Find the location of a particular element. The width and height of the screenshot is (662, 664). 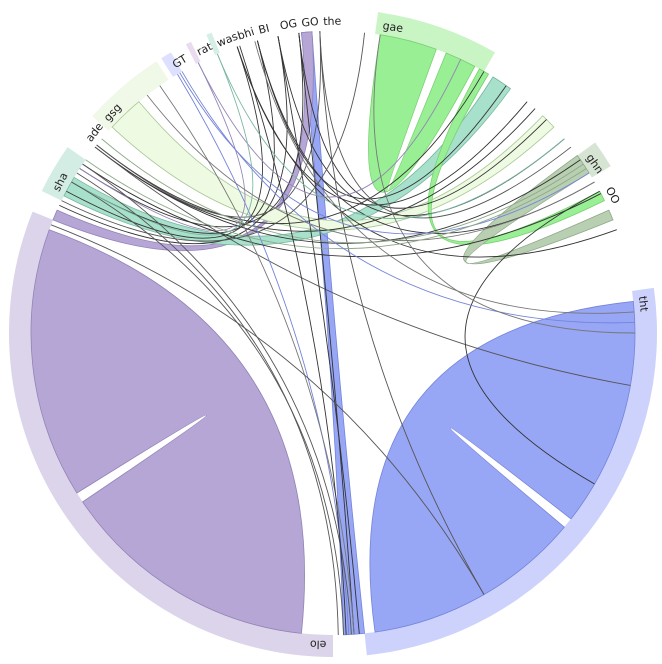

segment-label-OG: OG is located at coordinates (288, 25).